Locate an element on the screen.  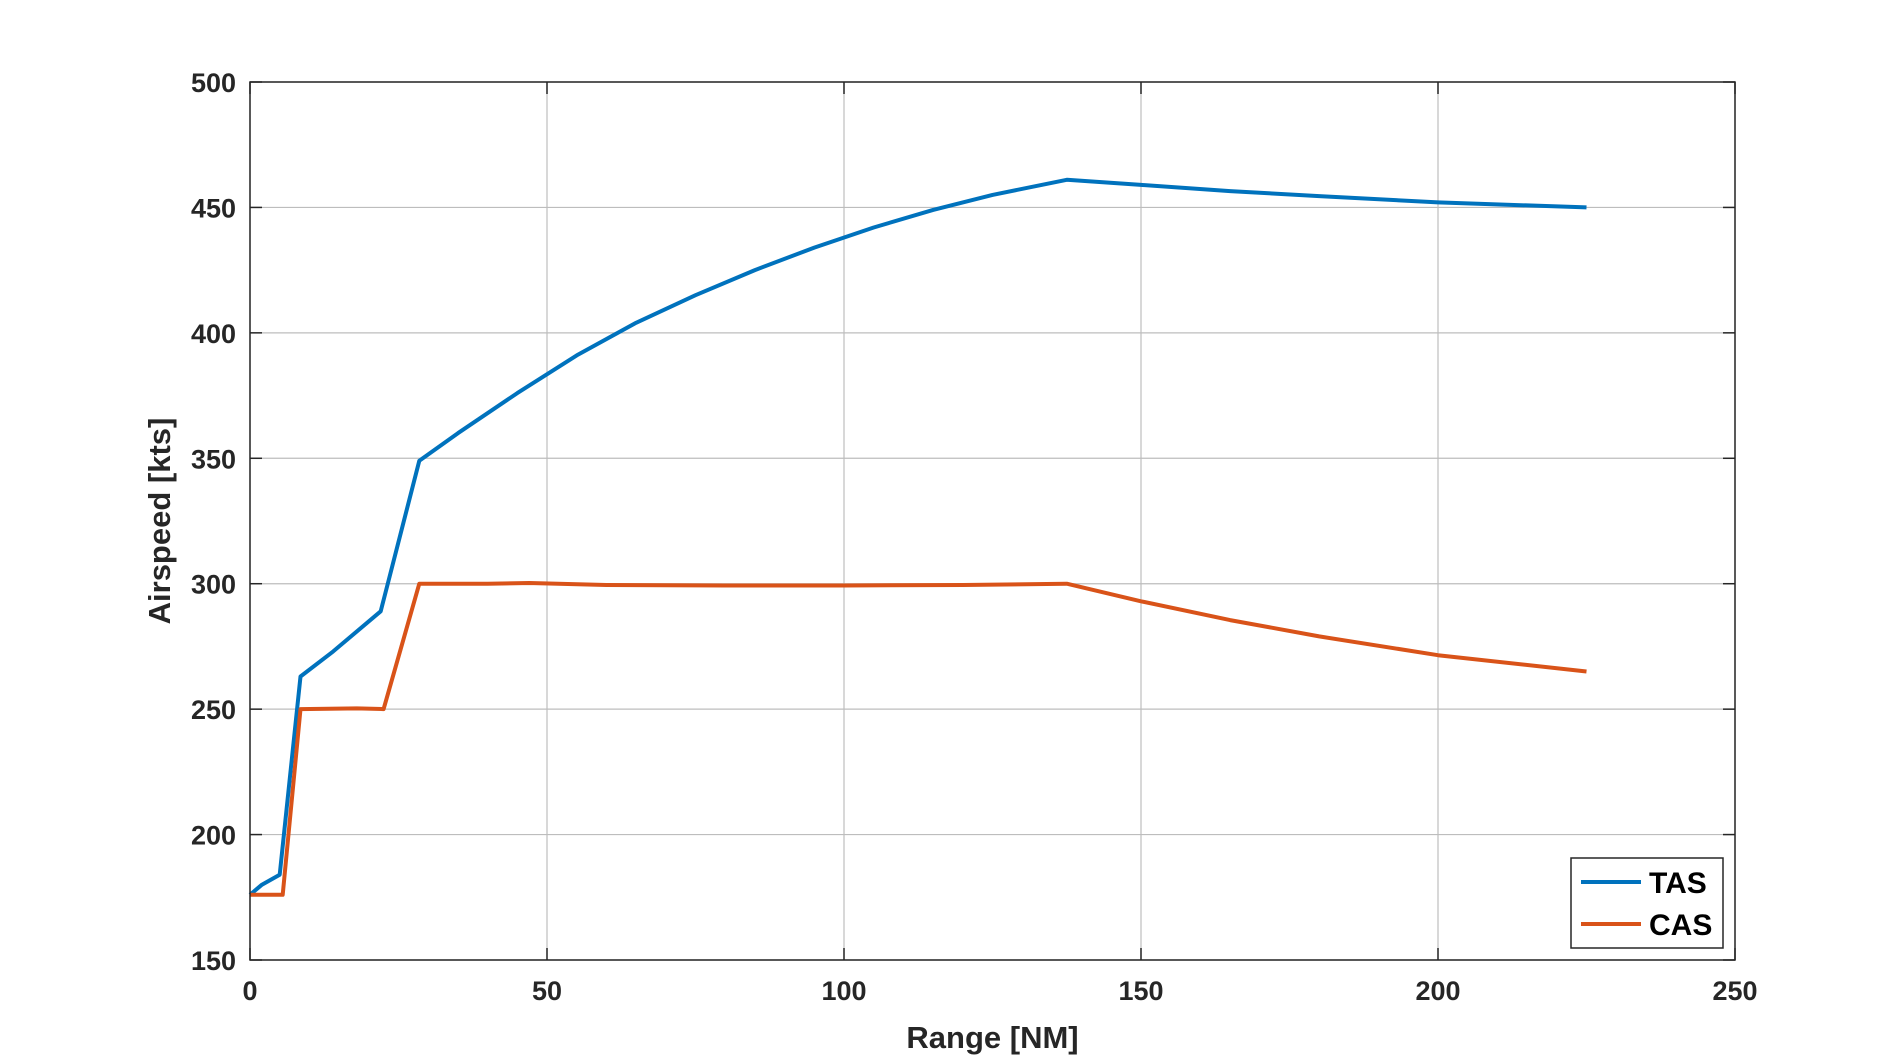
x-axis-label: Range [NM] is located at coordinates (992, 1037).